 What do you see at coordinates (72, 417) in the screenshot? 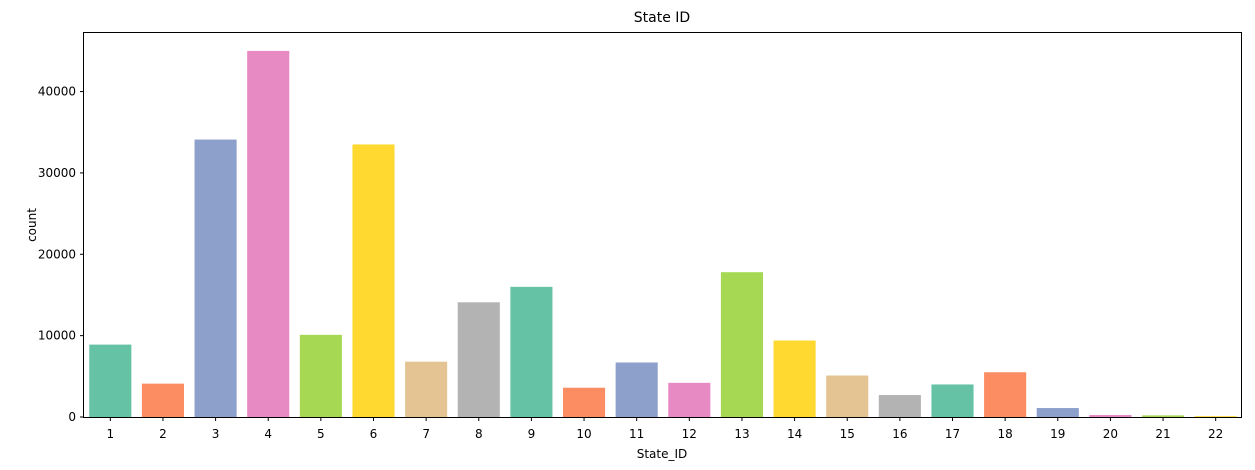
I see `y-tick-label: 0` at bounding box center [72, 417].